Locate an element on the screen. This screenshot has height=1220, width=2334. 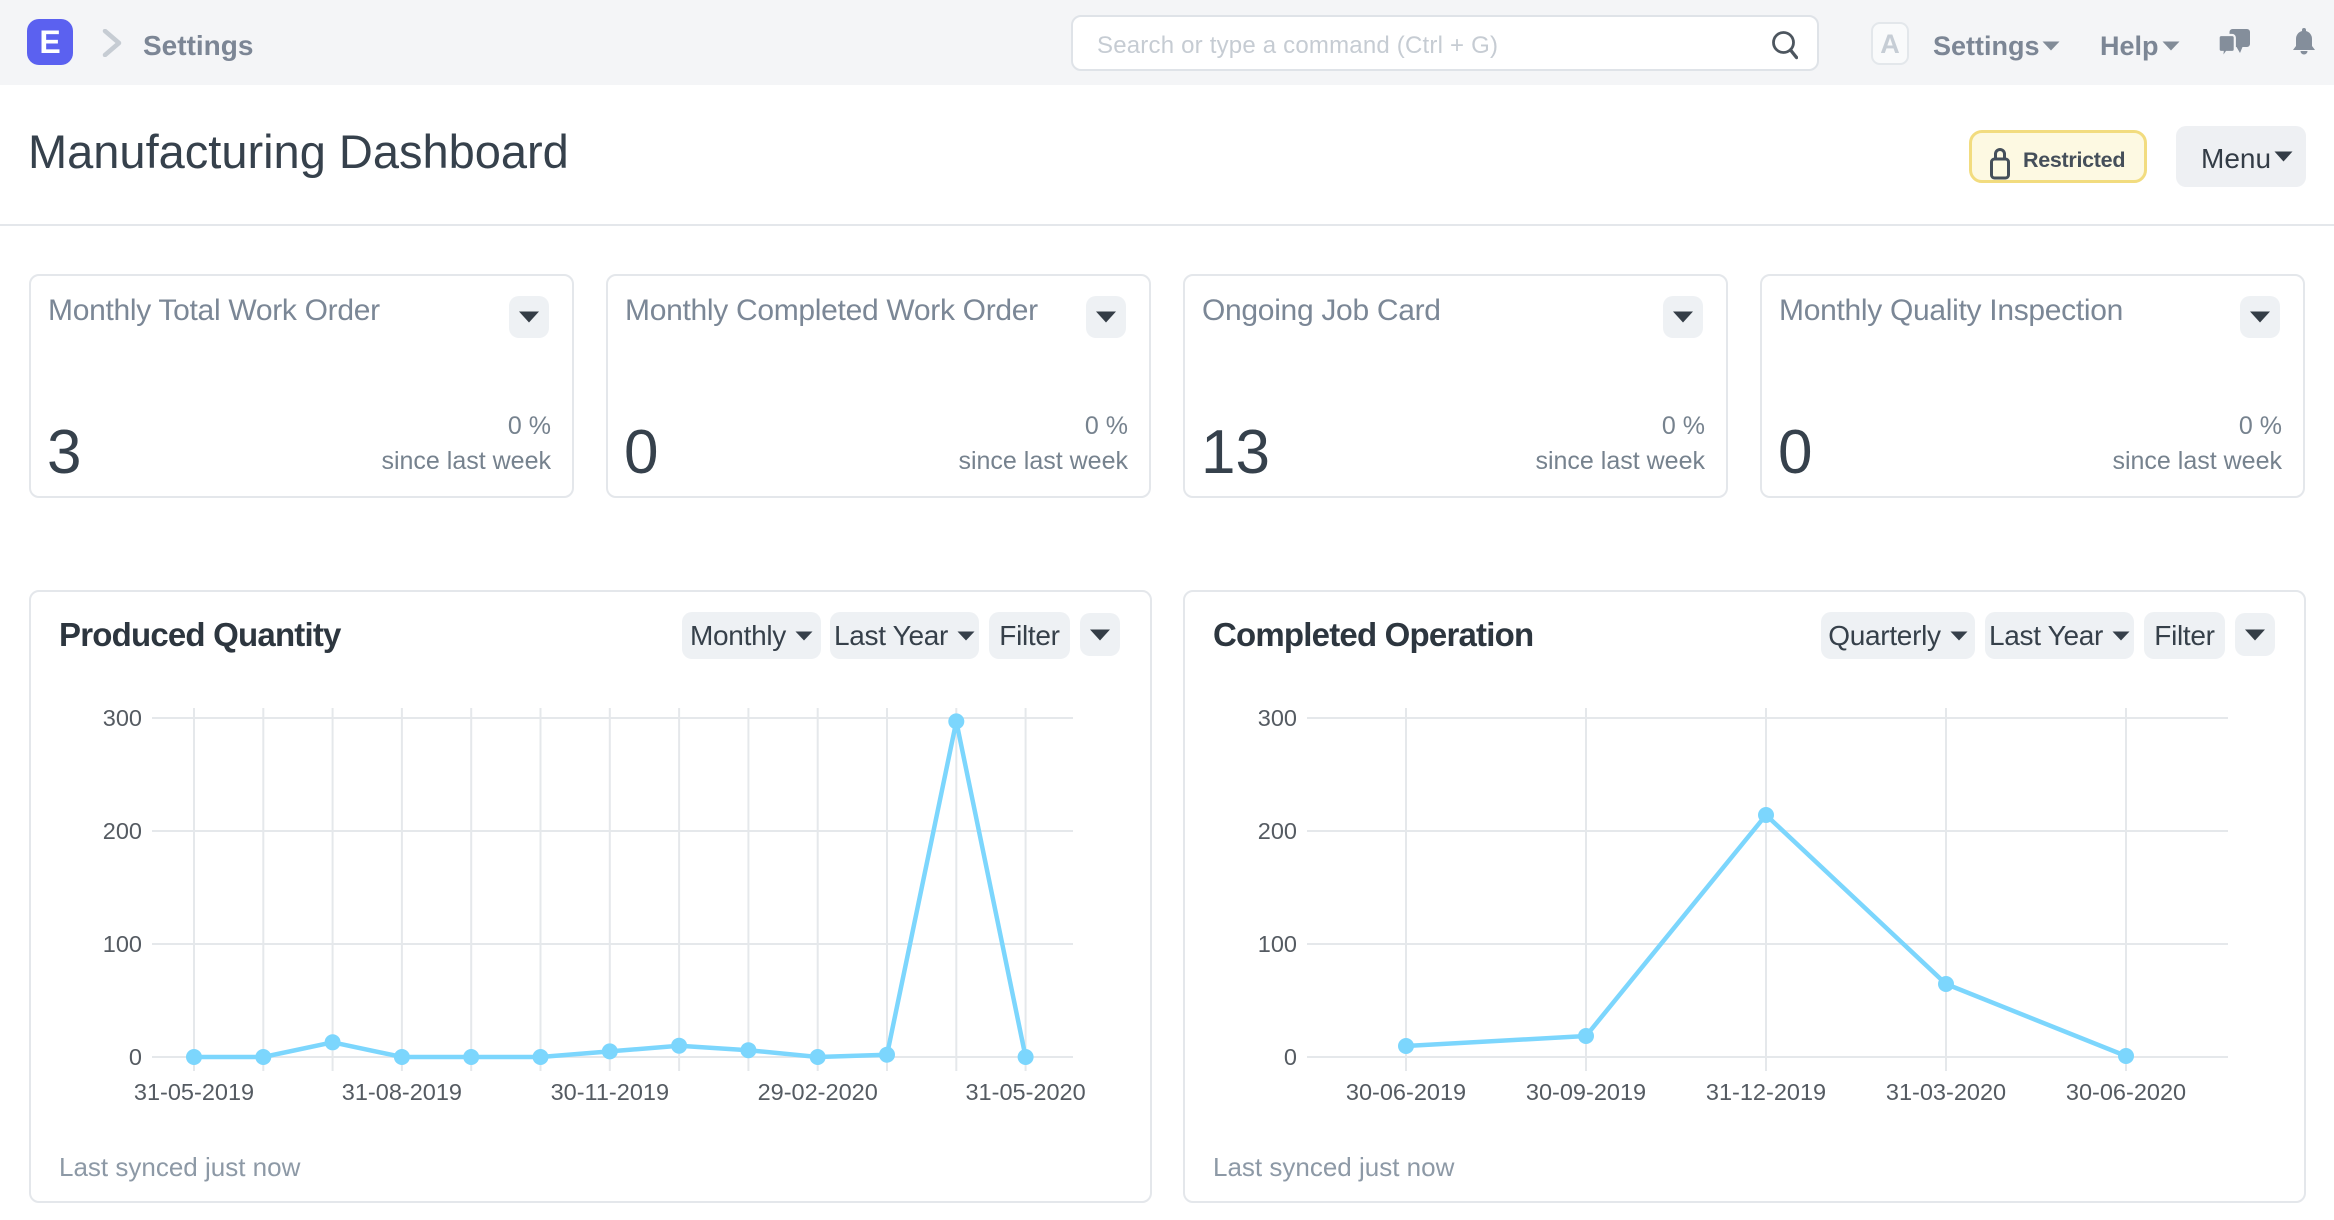
svg-text: 31-05-2019 is located at coordinates (194, 1092).